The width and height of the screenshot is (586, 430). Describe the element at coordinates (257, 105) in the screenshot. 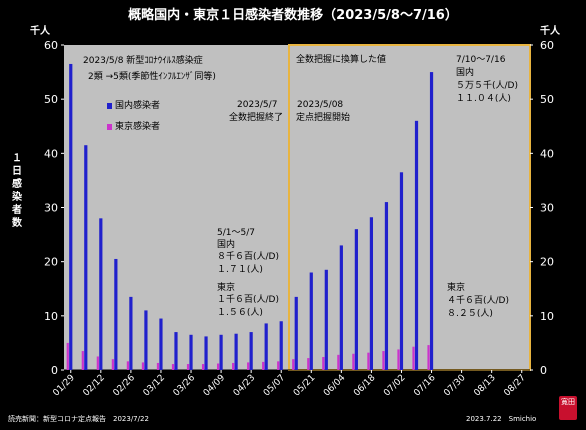

I see `annotation-full-count-end-date: 2023/5/7` at that location.